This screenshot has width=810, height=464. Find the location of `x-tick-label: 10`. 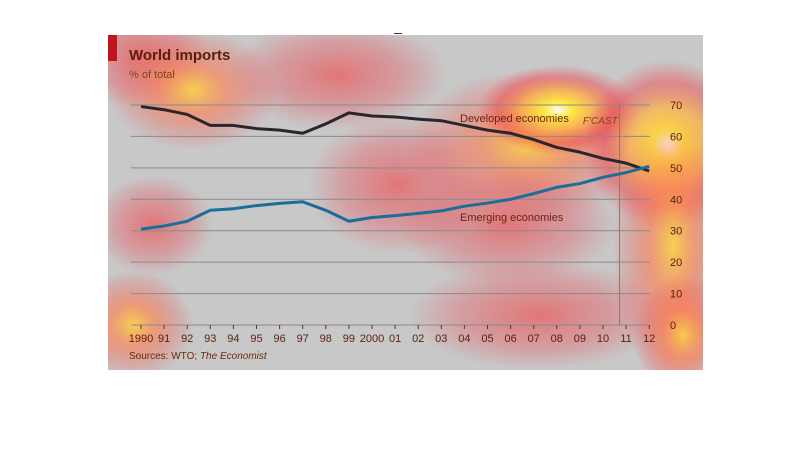

x-tick-label: 10 is located at coordinates (603, 339).